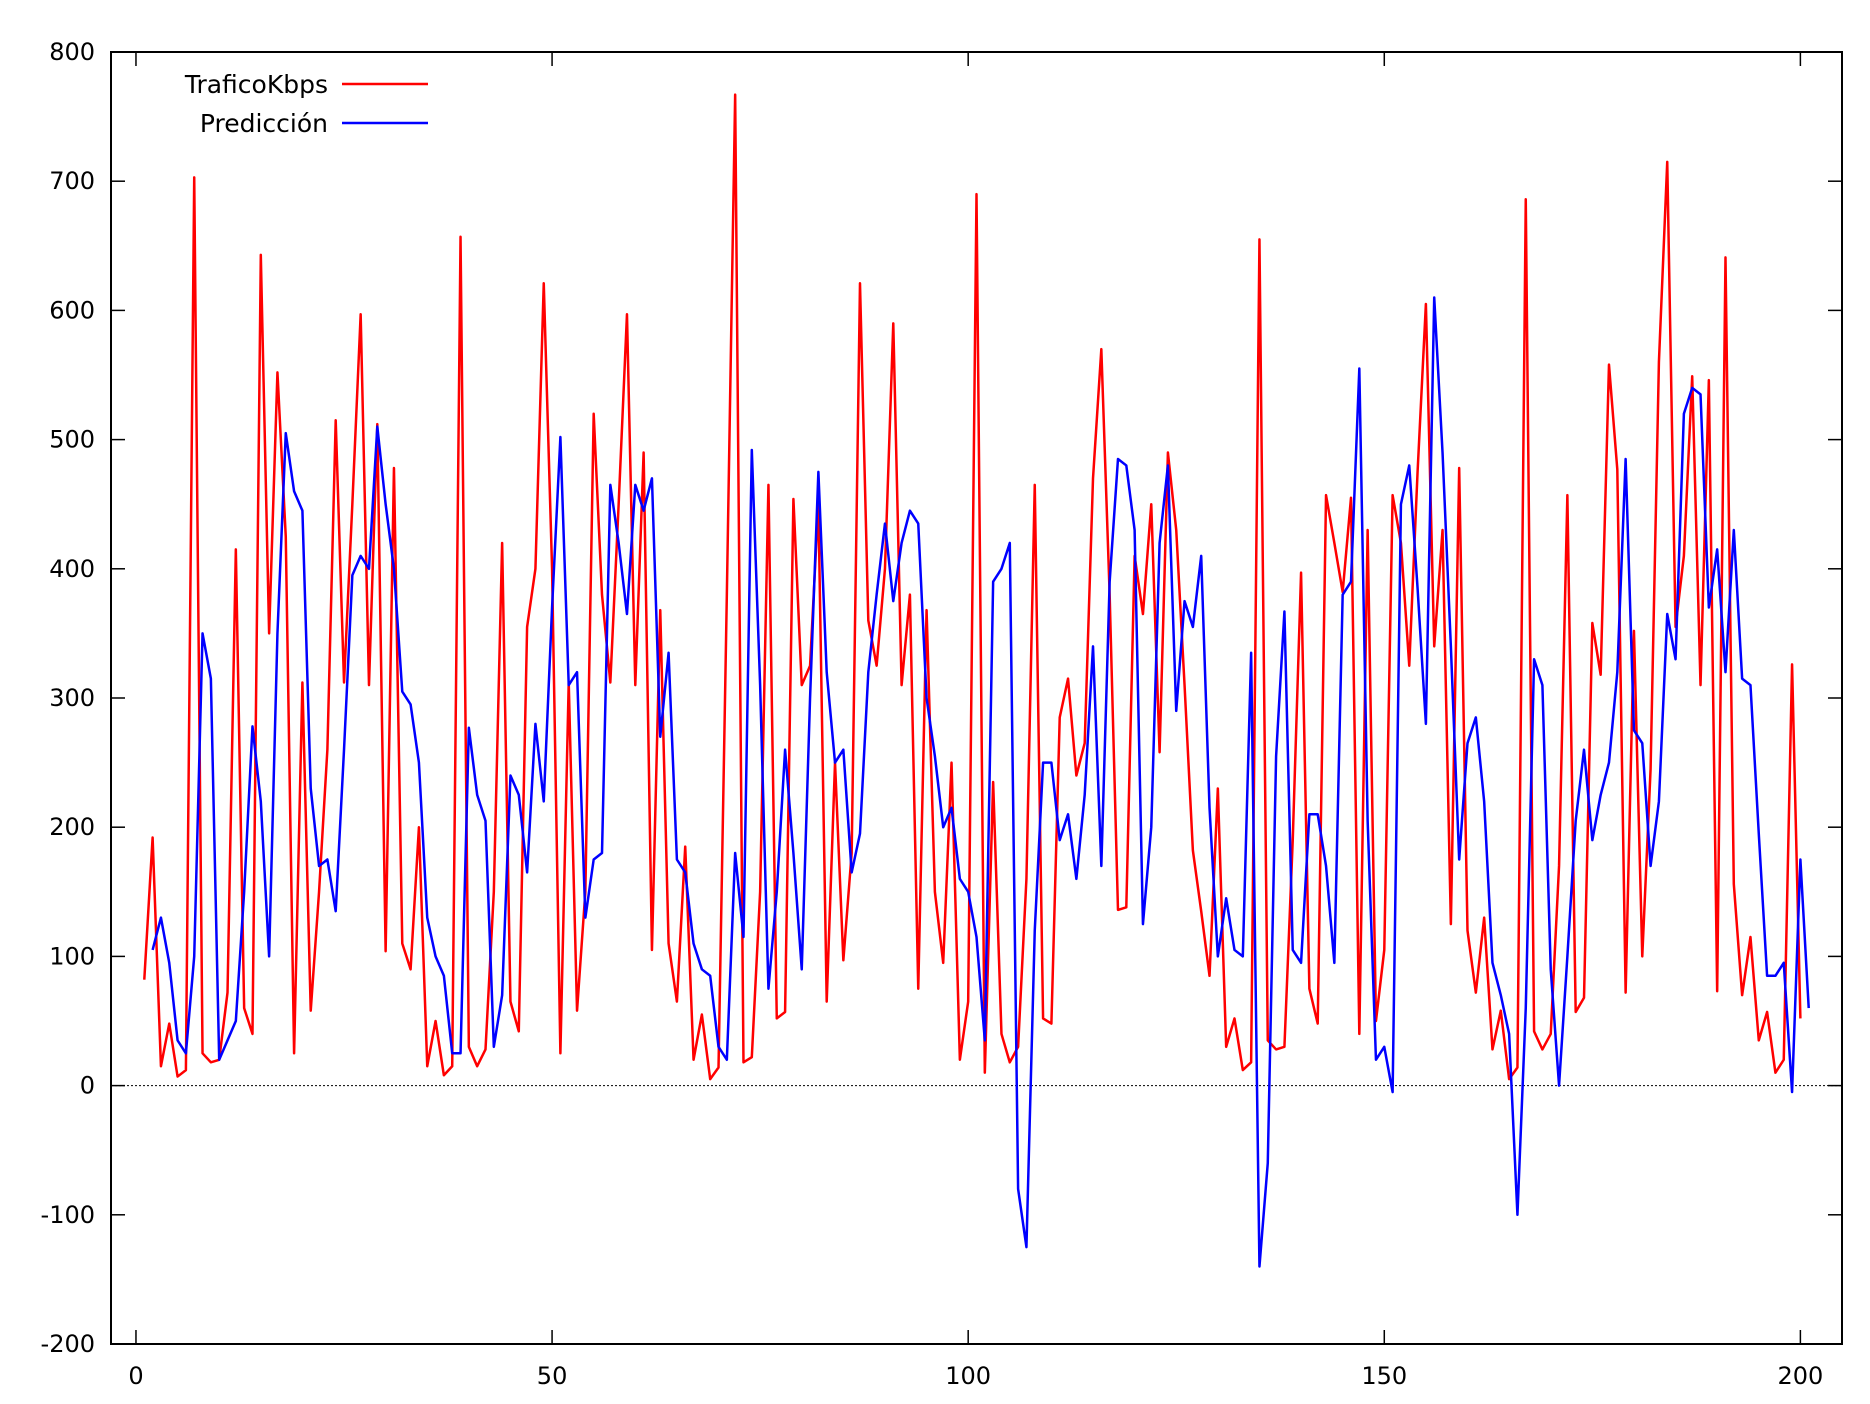 This screenshot has width=1870, height=1404. What do you see at coordinates (72, 827) in the screenshot?
I see `y-tick-label: 200` at bounding box center [72, 827].